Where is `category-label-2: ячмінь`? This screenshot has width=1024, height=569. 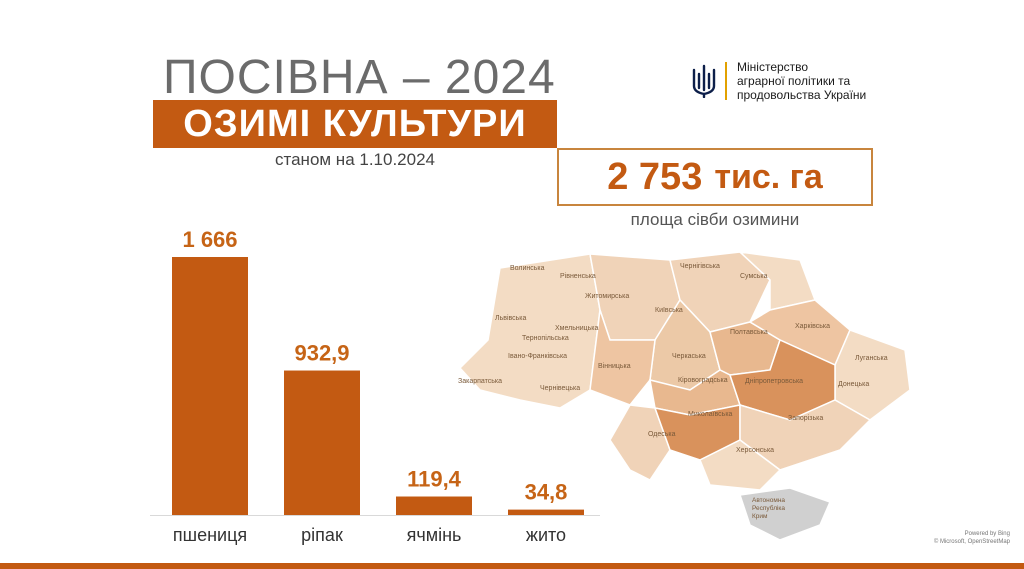 category-label-2: ячмінь is located at coordinates (434, 535).